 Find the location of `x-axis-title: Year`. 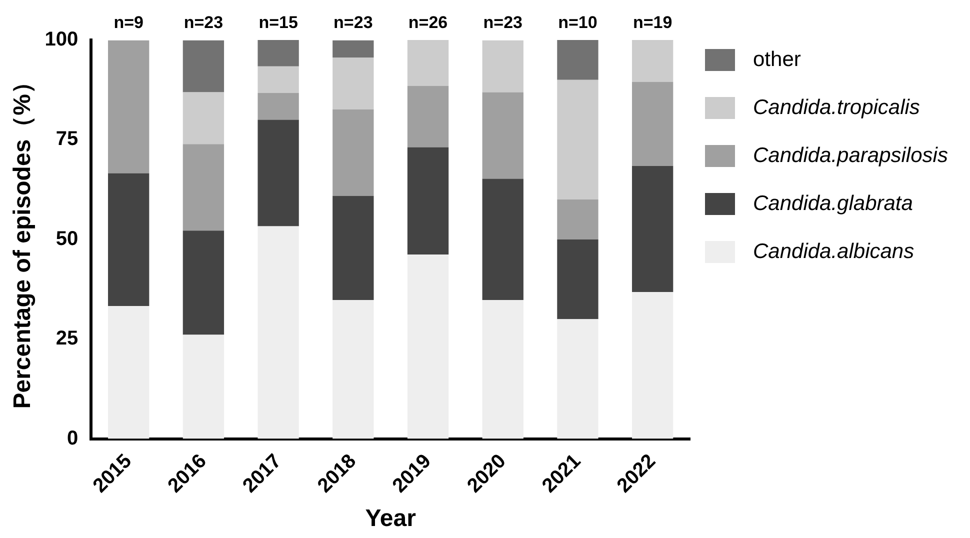

x-axis-title: Year is located at coordinates (390, 518).